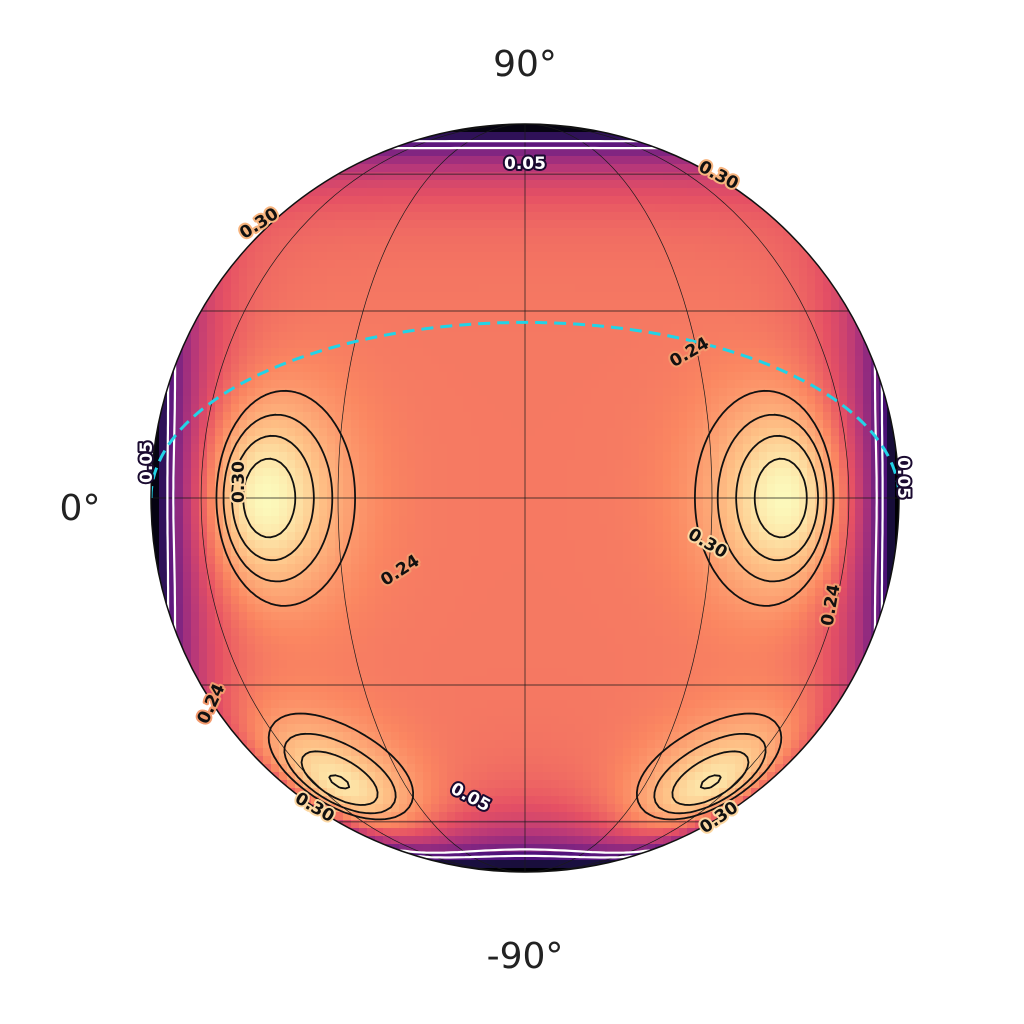 The height and width of the screenshot is (1024, 1024). What do you see at coordinates (525, 164) in the screenshot?
I see `contour-label-0.05-top: 0.05` at bounding box center [525, 164].